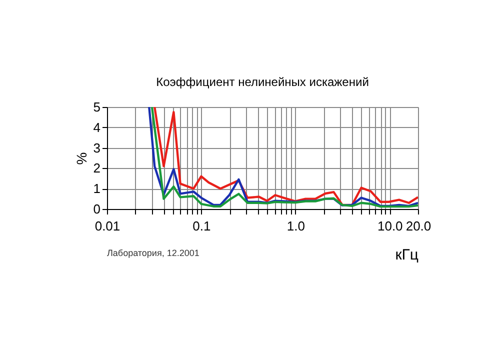 The height and width of the screenshot is (350, 500). What do you see at coordinates (96, 188) in the screenshot?
I see `y-tick-label: 1` at bounding box center [96, 188].